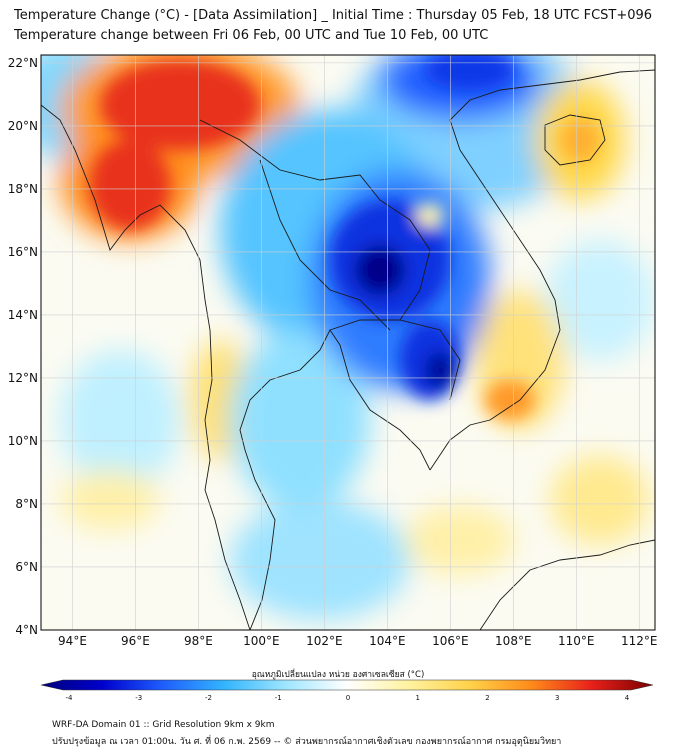 The width and height of the screenshot is (676, 756). Describe the element at coordinates (387, 641) in the screenshot. I see `longitude-label: 104°E` at that location.